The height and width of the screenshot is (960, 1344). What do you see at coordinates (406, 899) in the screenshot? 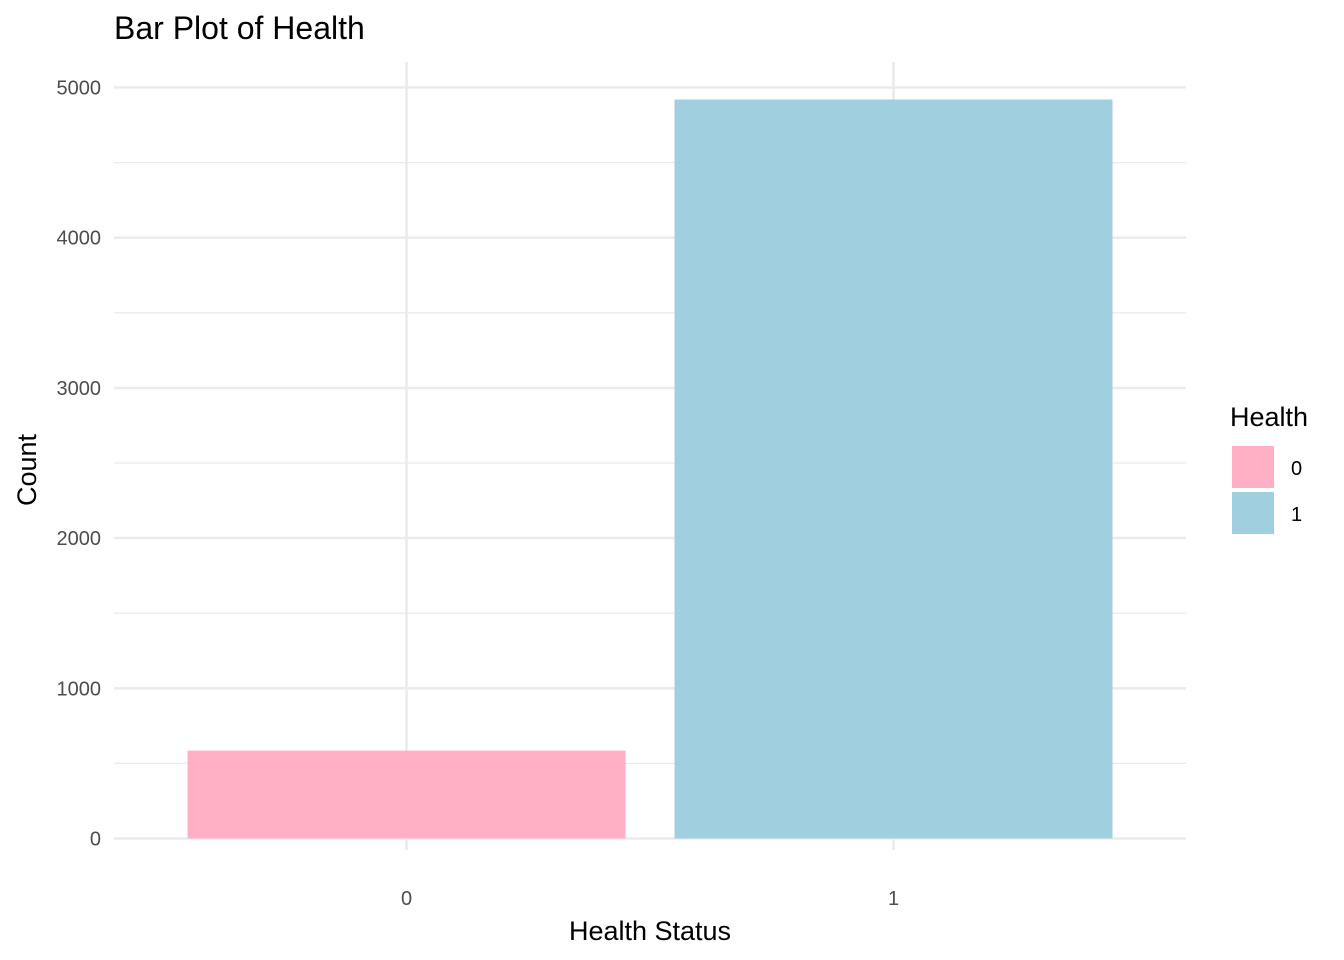
I see `x-tick-label: 0` at bounding box center [406, 899].